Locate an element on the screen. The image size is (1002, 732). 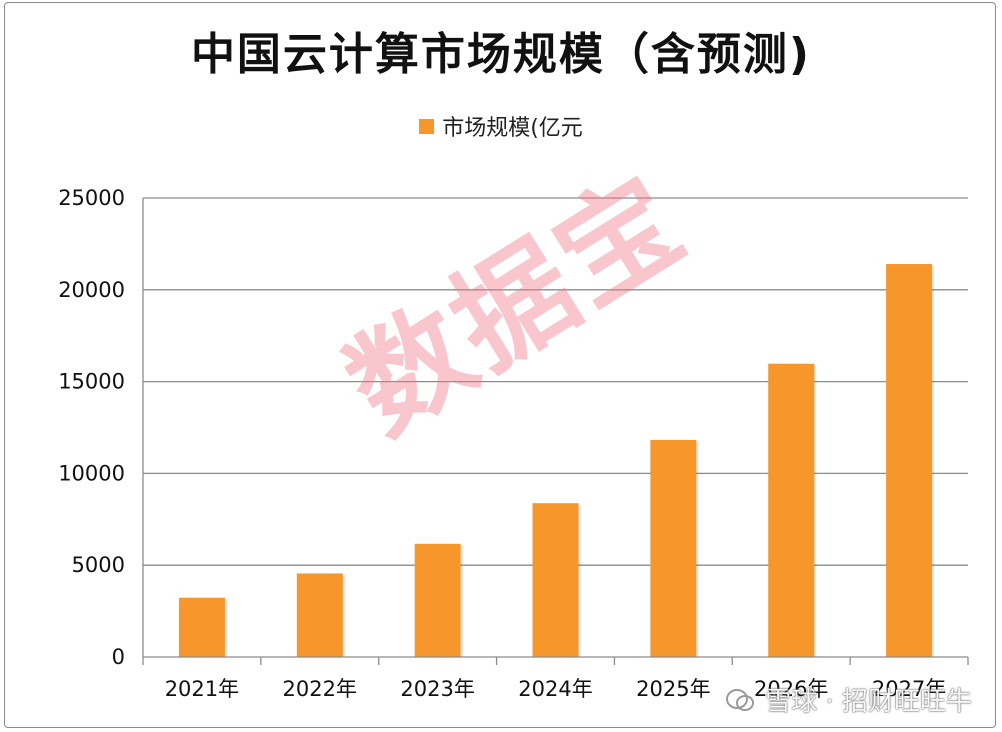
bar-2022年 is located at coordinates (319, 615).